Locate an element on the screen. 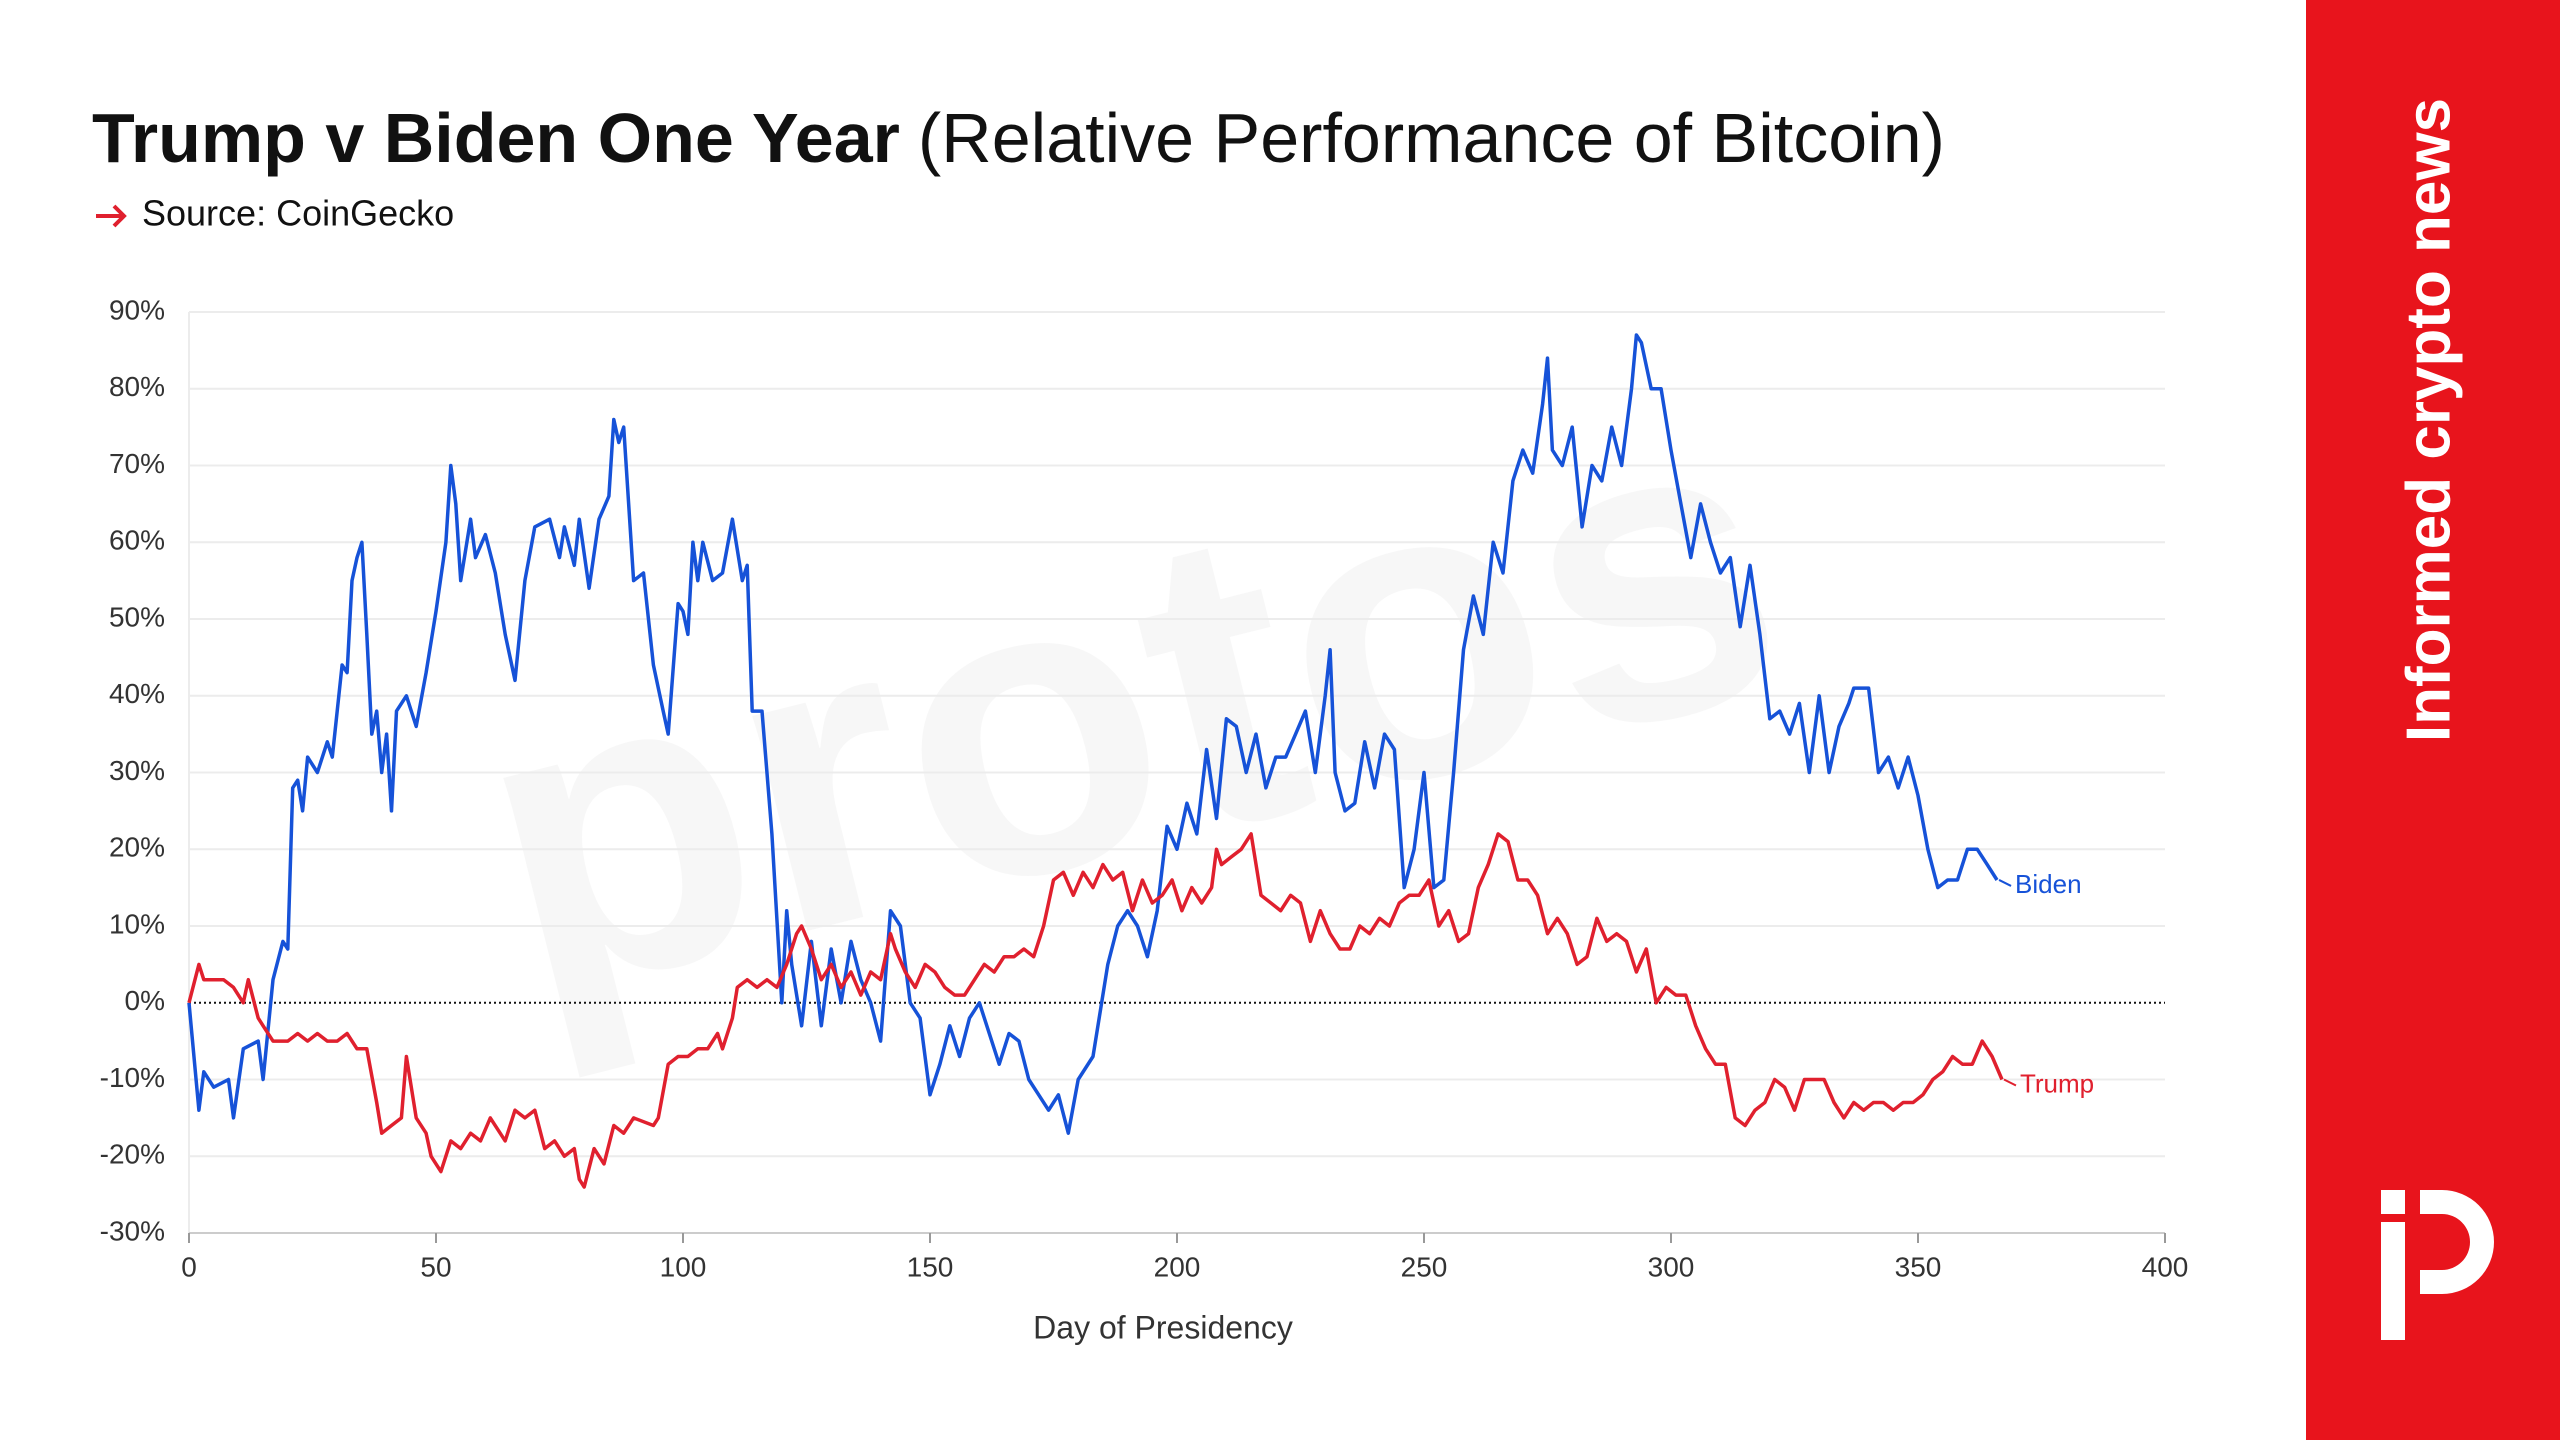 The image size is (2560, 1440). x-tick-label: 300 is located at coordinates (1671, 1266).